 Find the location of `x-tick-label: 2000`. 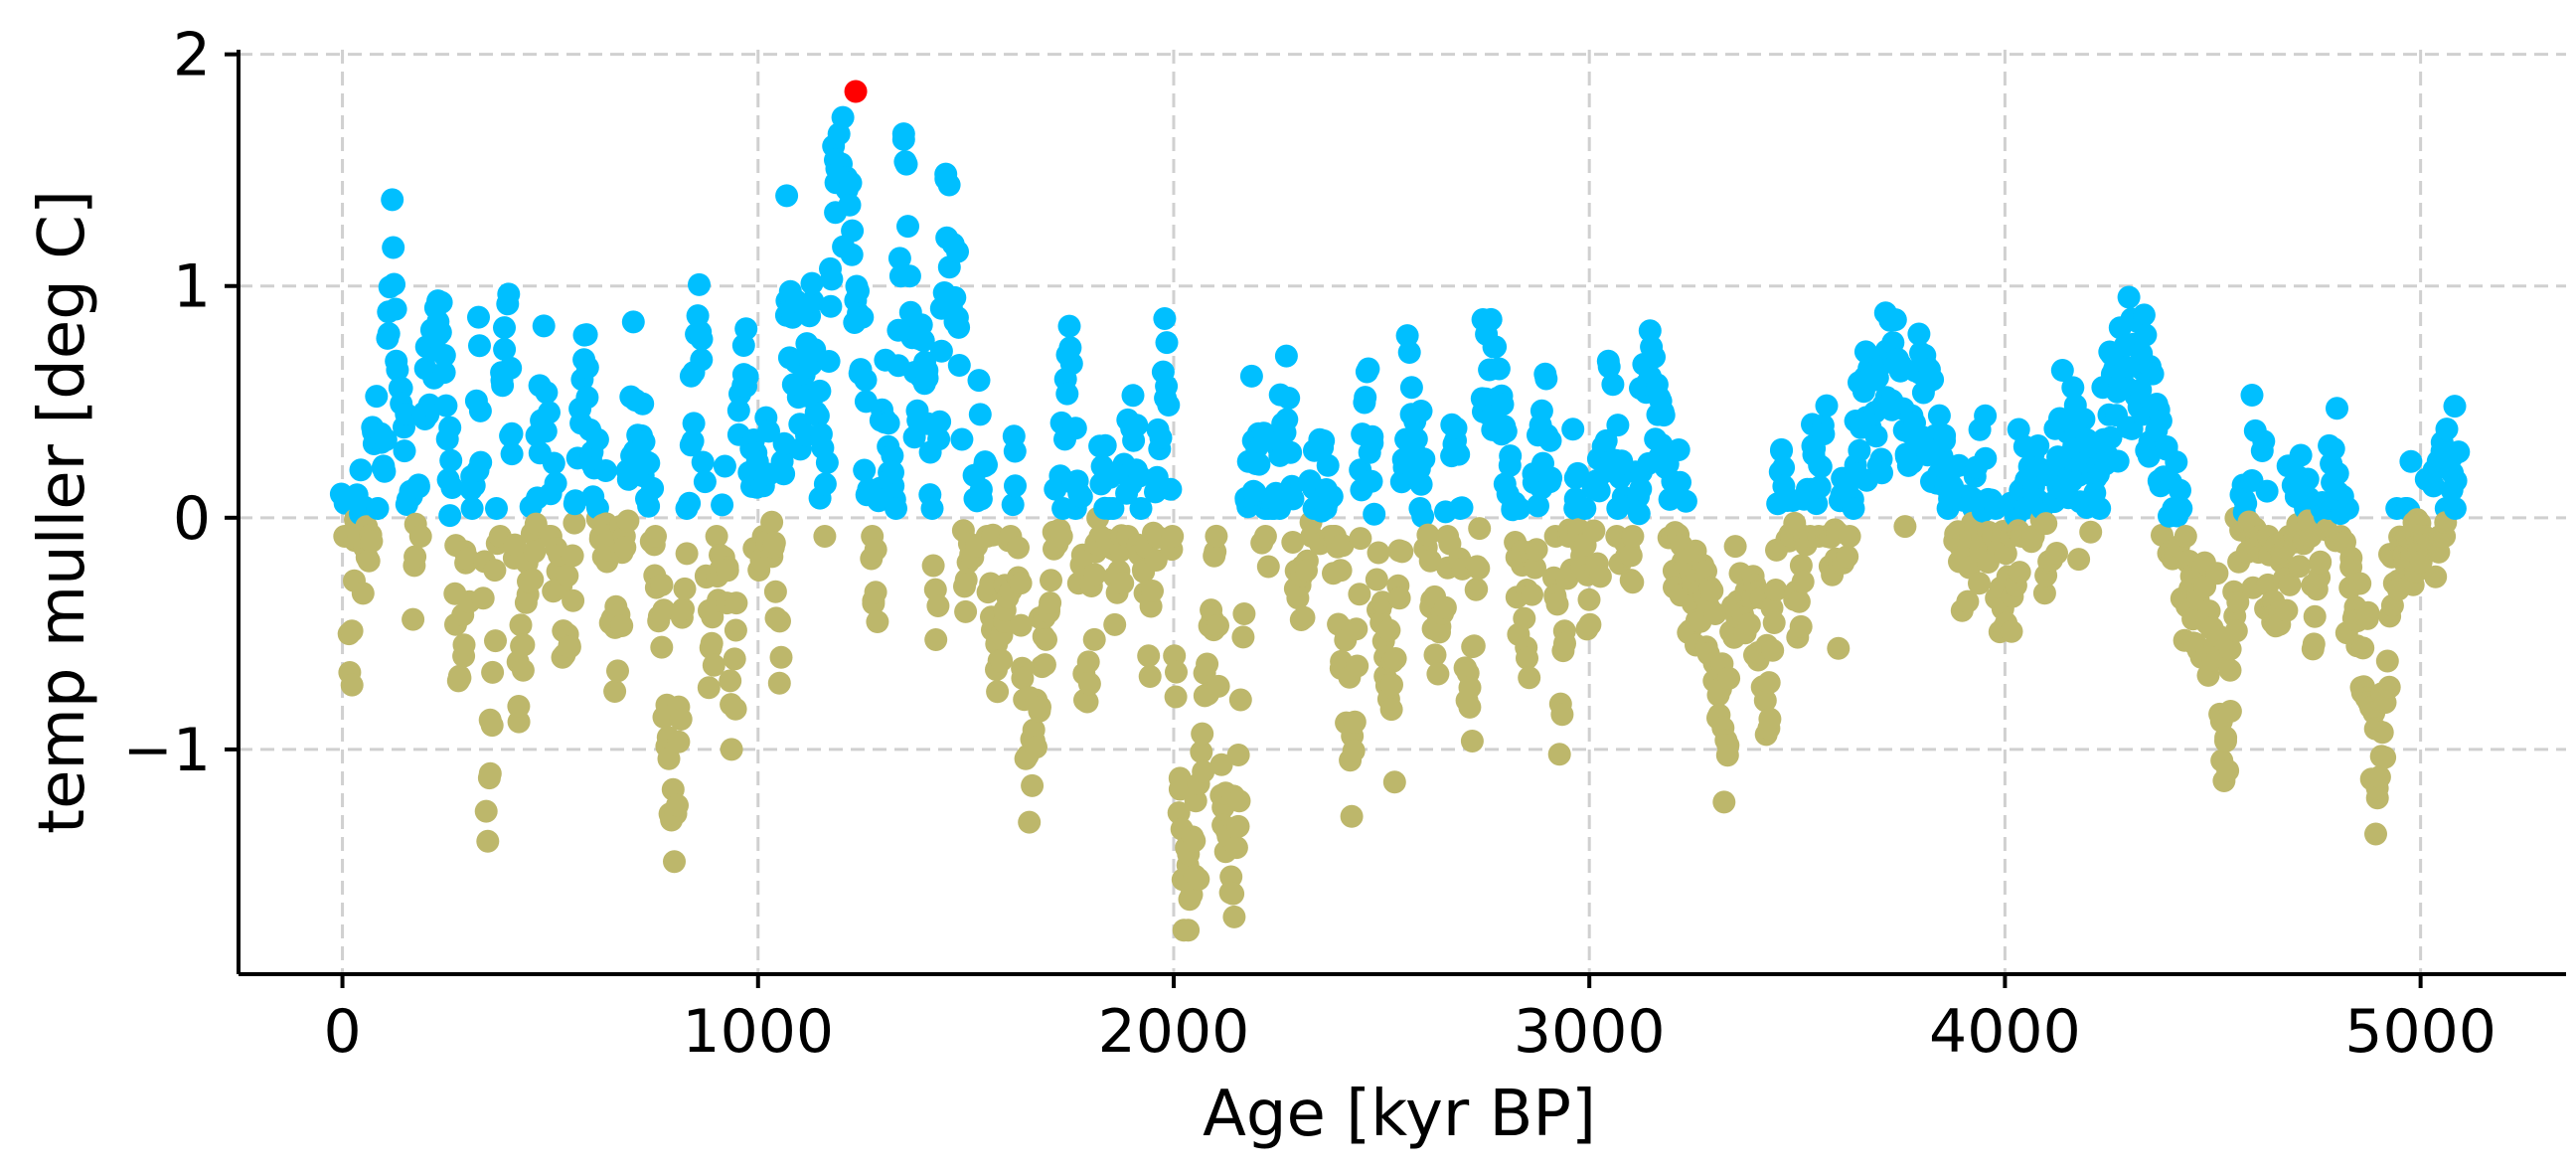

x-tick-label: 2000 is located at coordinates (1174, 1032).